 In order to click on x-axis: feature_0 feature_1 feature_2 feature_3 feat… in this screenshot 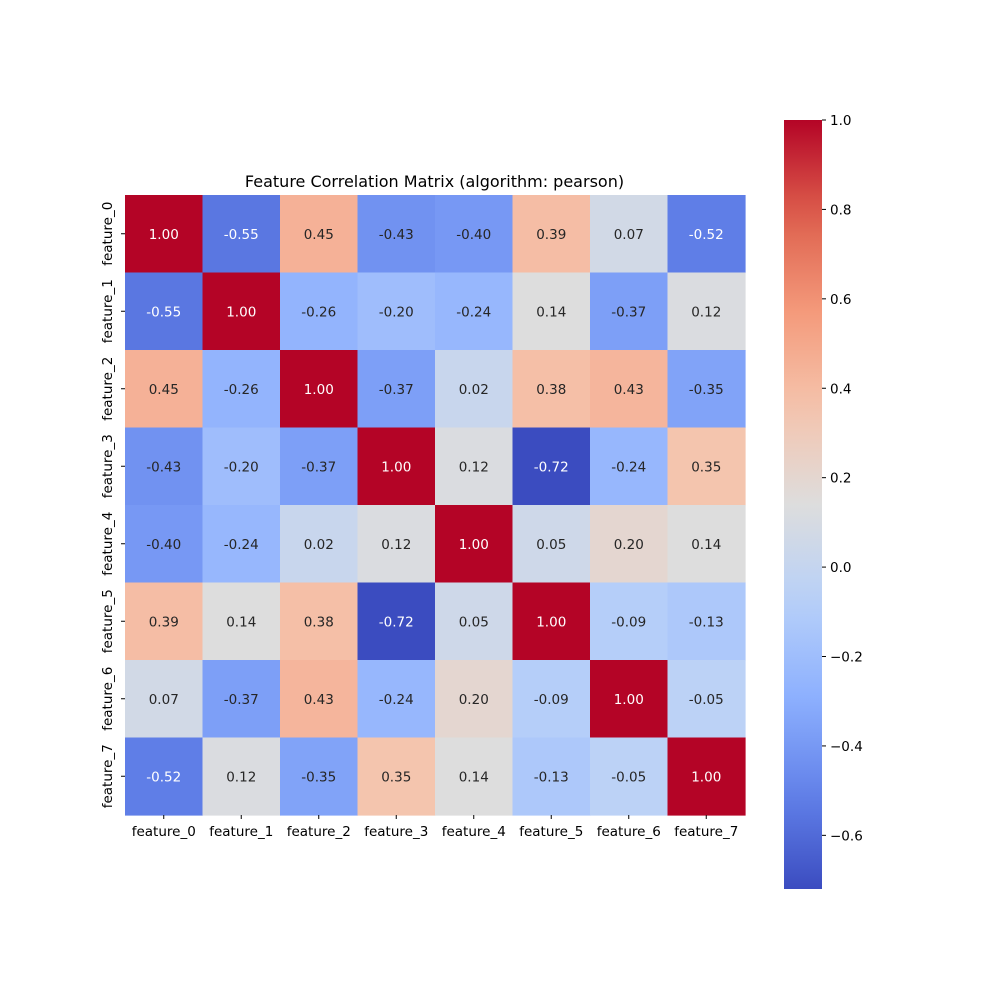, I will do `click(435, 827)`.